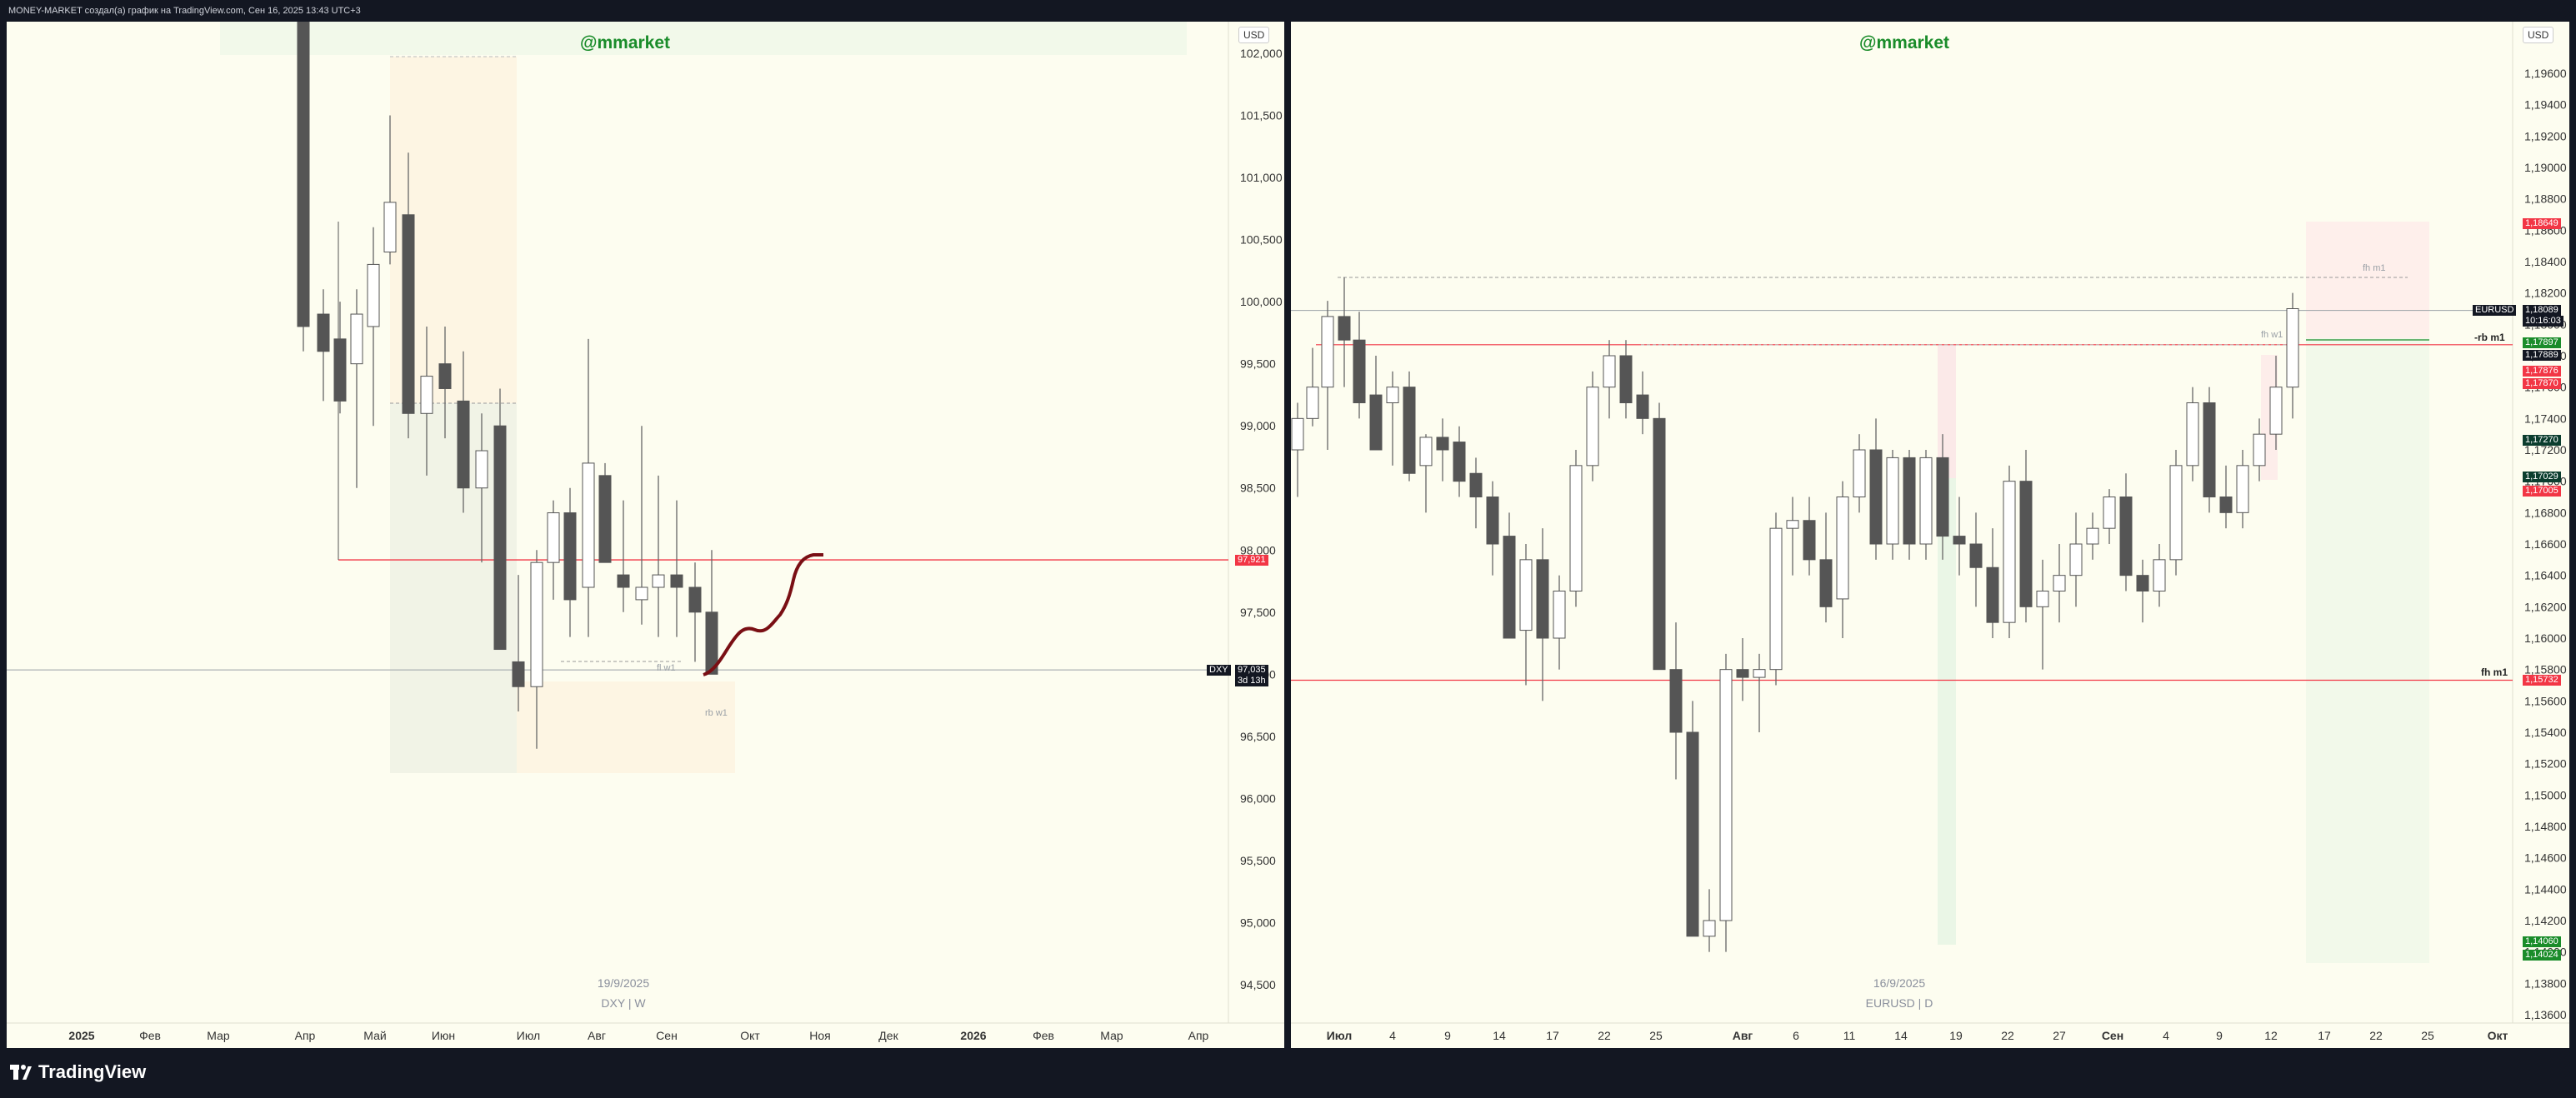  Describe the element at coordinates (1743, 1035) in the screenshot. I see `time-tick-label: Авг` at that location.